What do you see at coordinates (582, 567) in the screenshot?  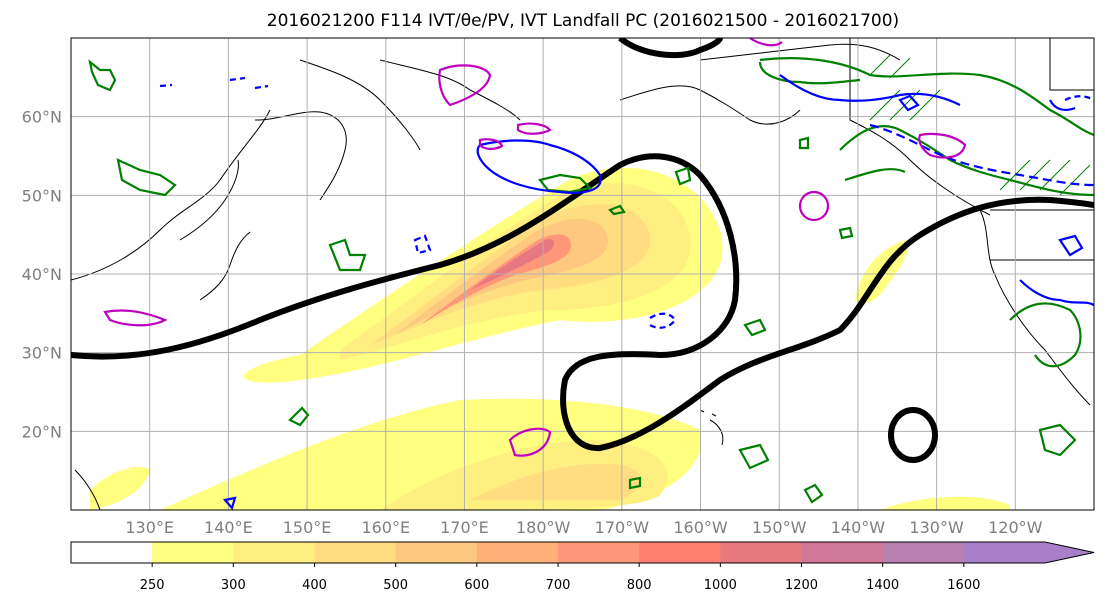 I see `colorbar: 250 300 400 500 600 700 800 1000 1200 1400 1600` at bounding box center [582, 567].